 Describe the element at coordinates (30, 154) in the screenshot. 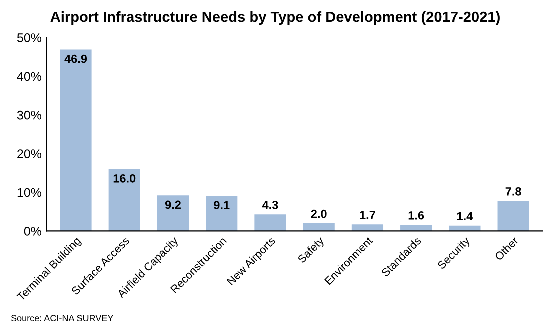

I see `y-tick-label: 20%` at that location.